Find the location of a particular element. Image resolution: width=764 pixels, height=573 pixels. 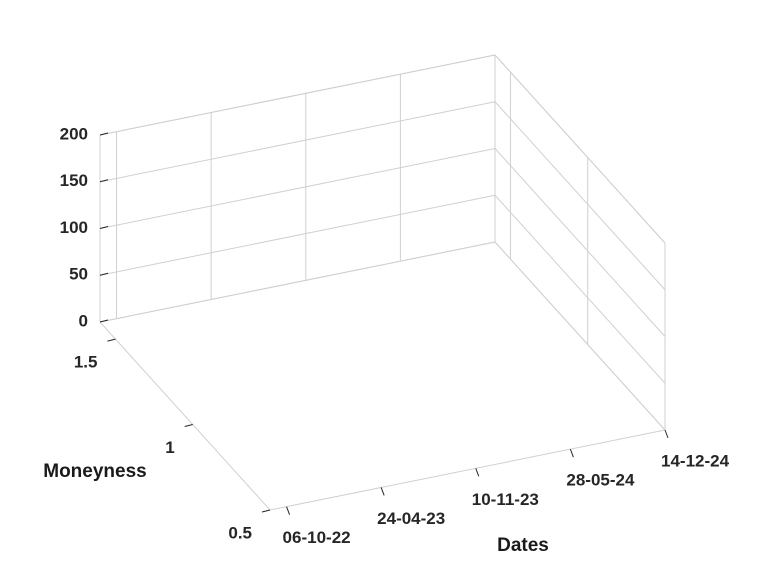

x-tick-label: 28-05-24 is located at coordinates (600, 480).